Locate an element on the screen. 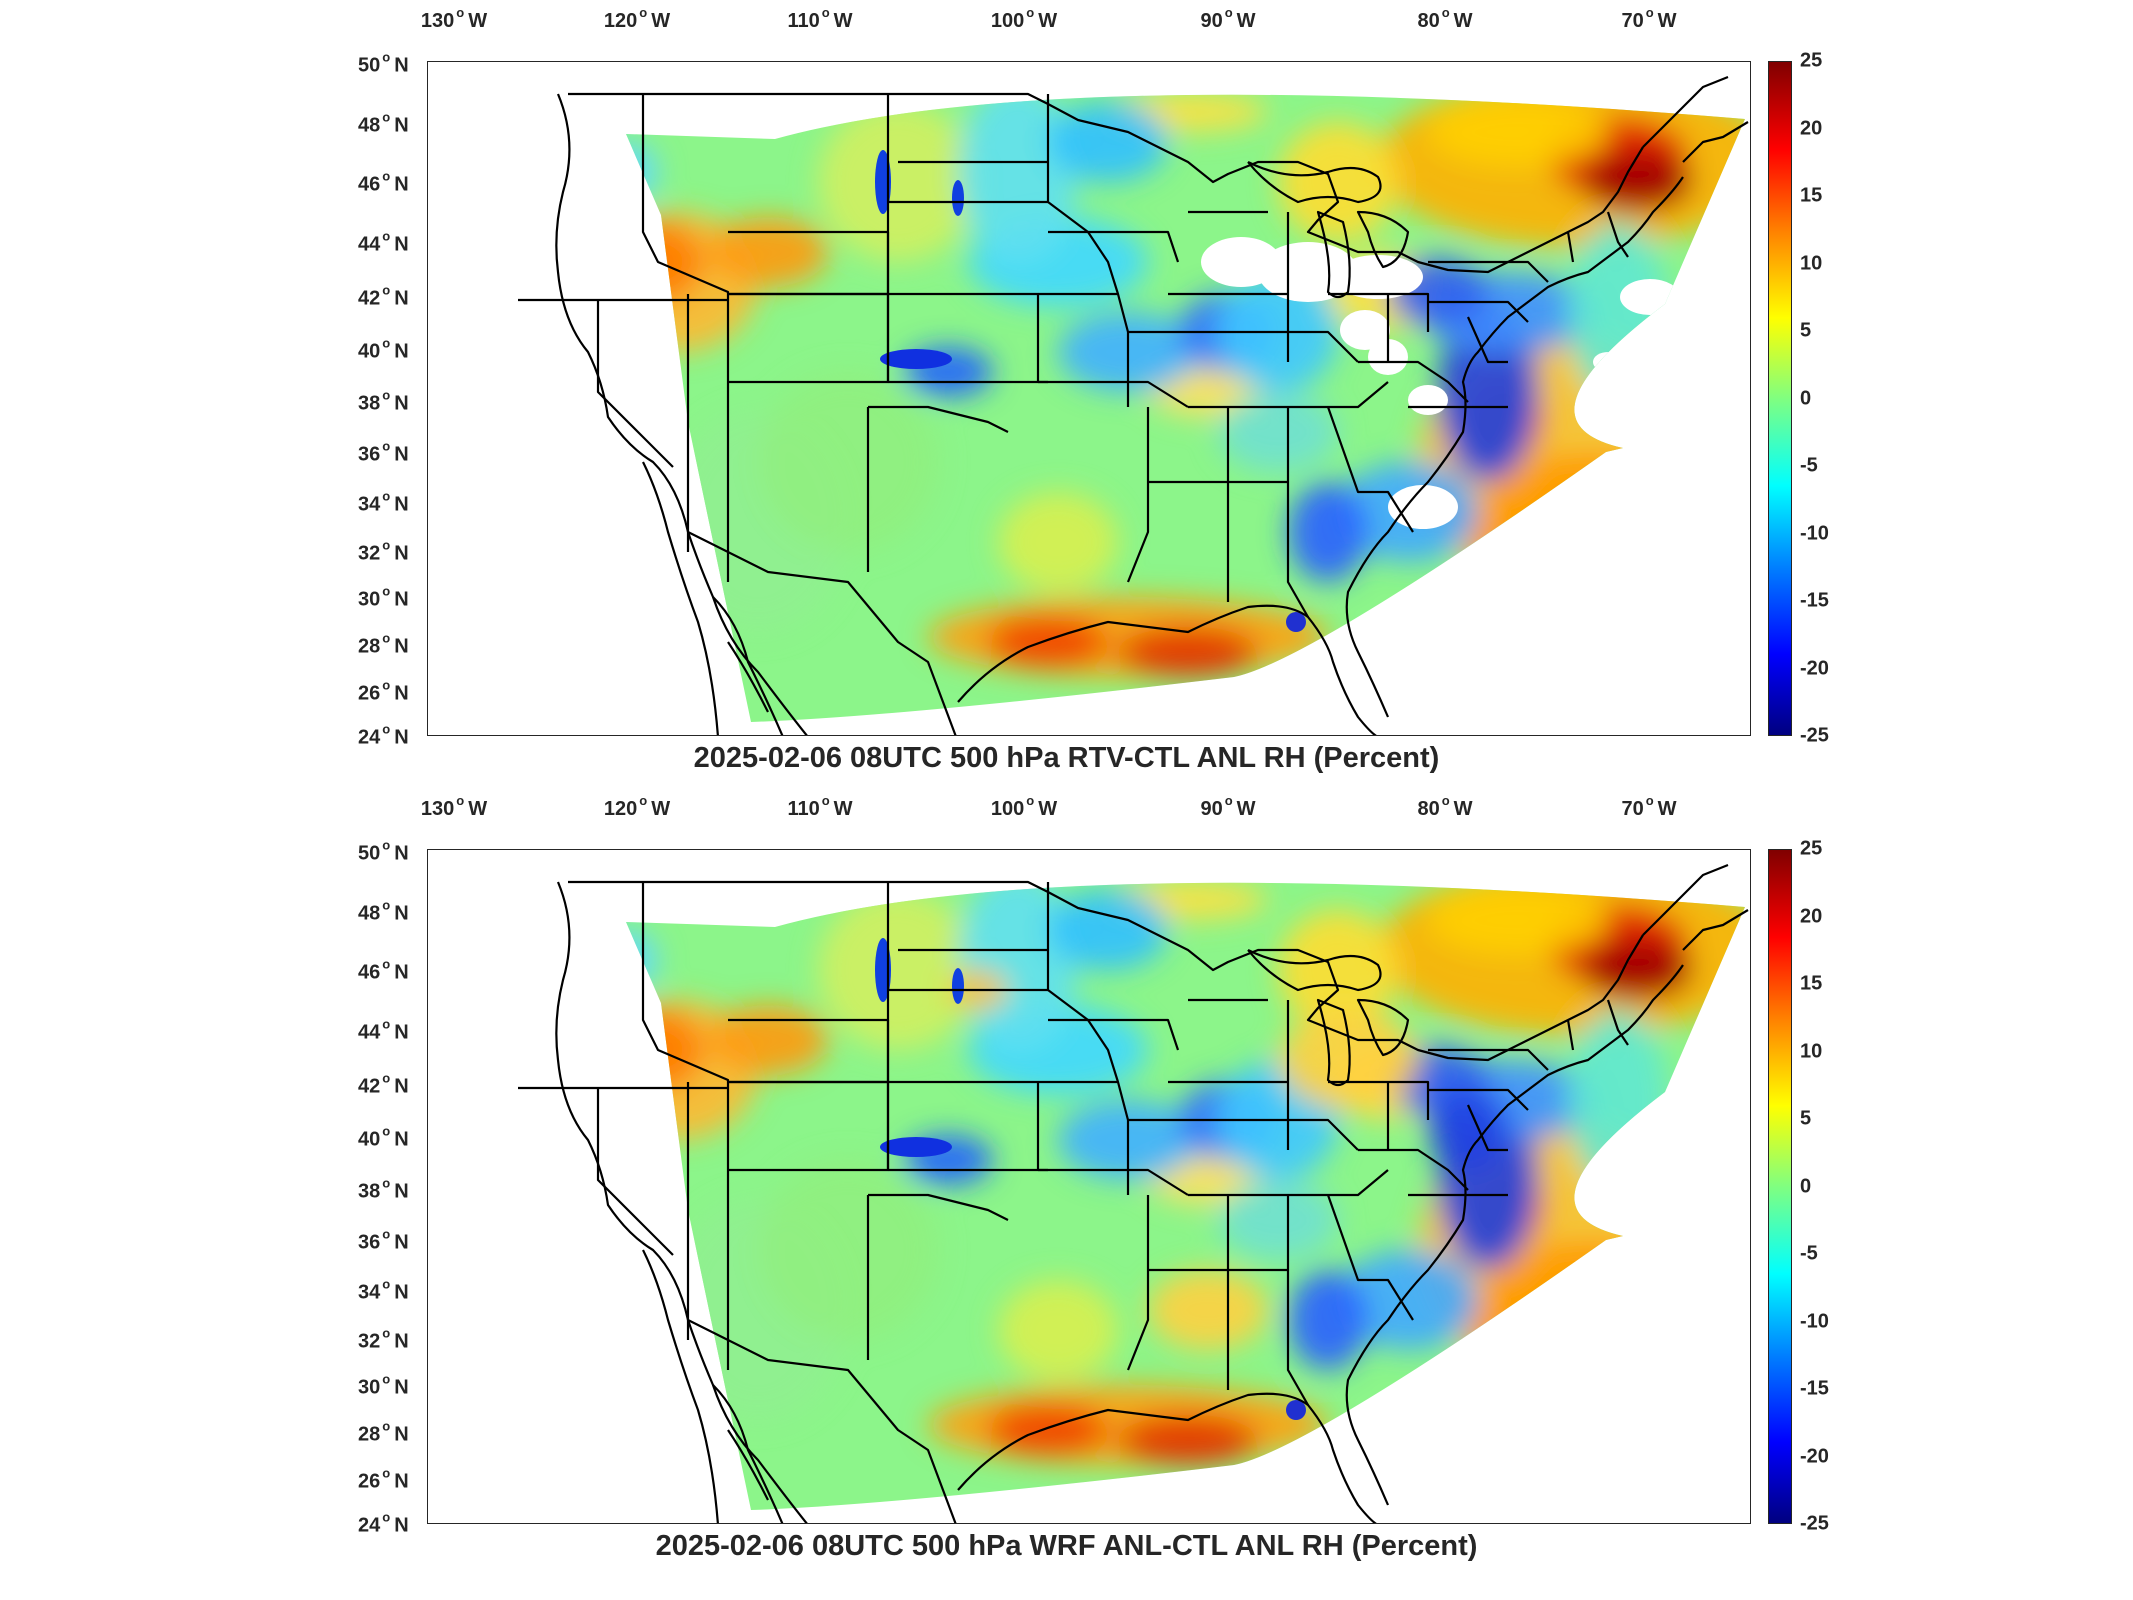  lon-value: 110 is located at coordinates (803, 809).